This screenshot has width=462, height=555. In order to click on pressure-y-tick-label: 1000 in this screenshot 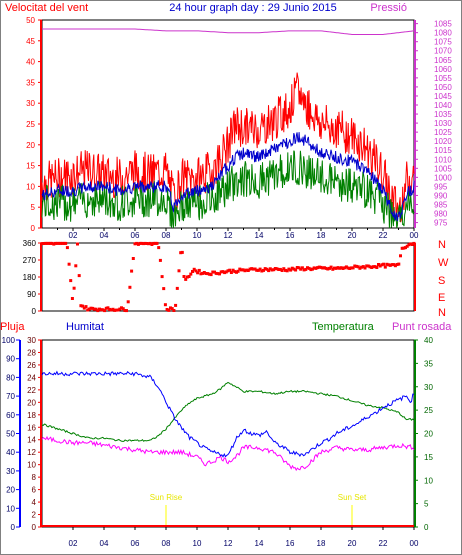, I will do `click(443, 177)`.